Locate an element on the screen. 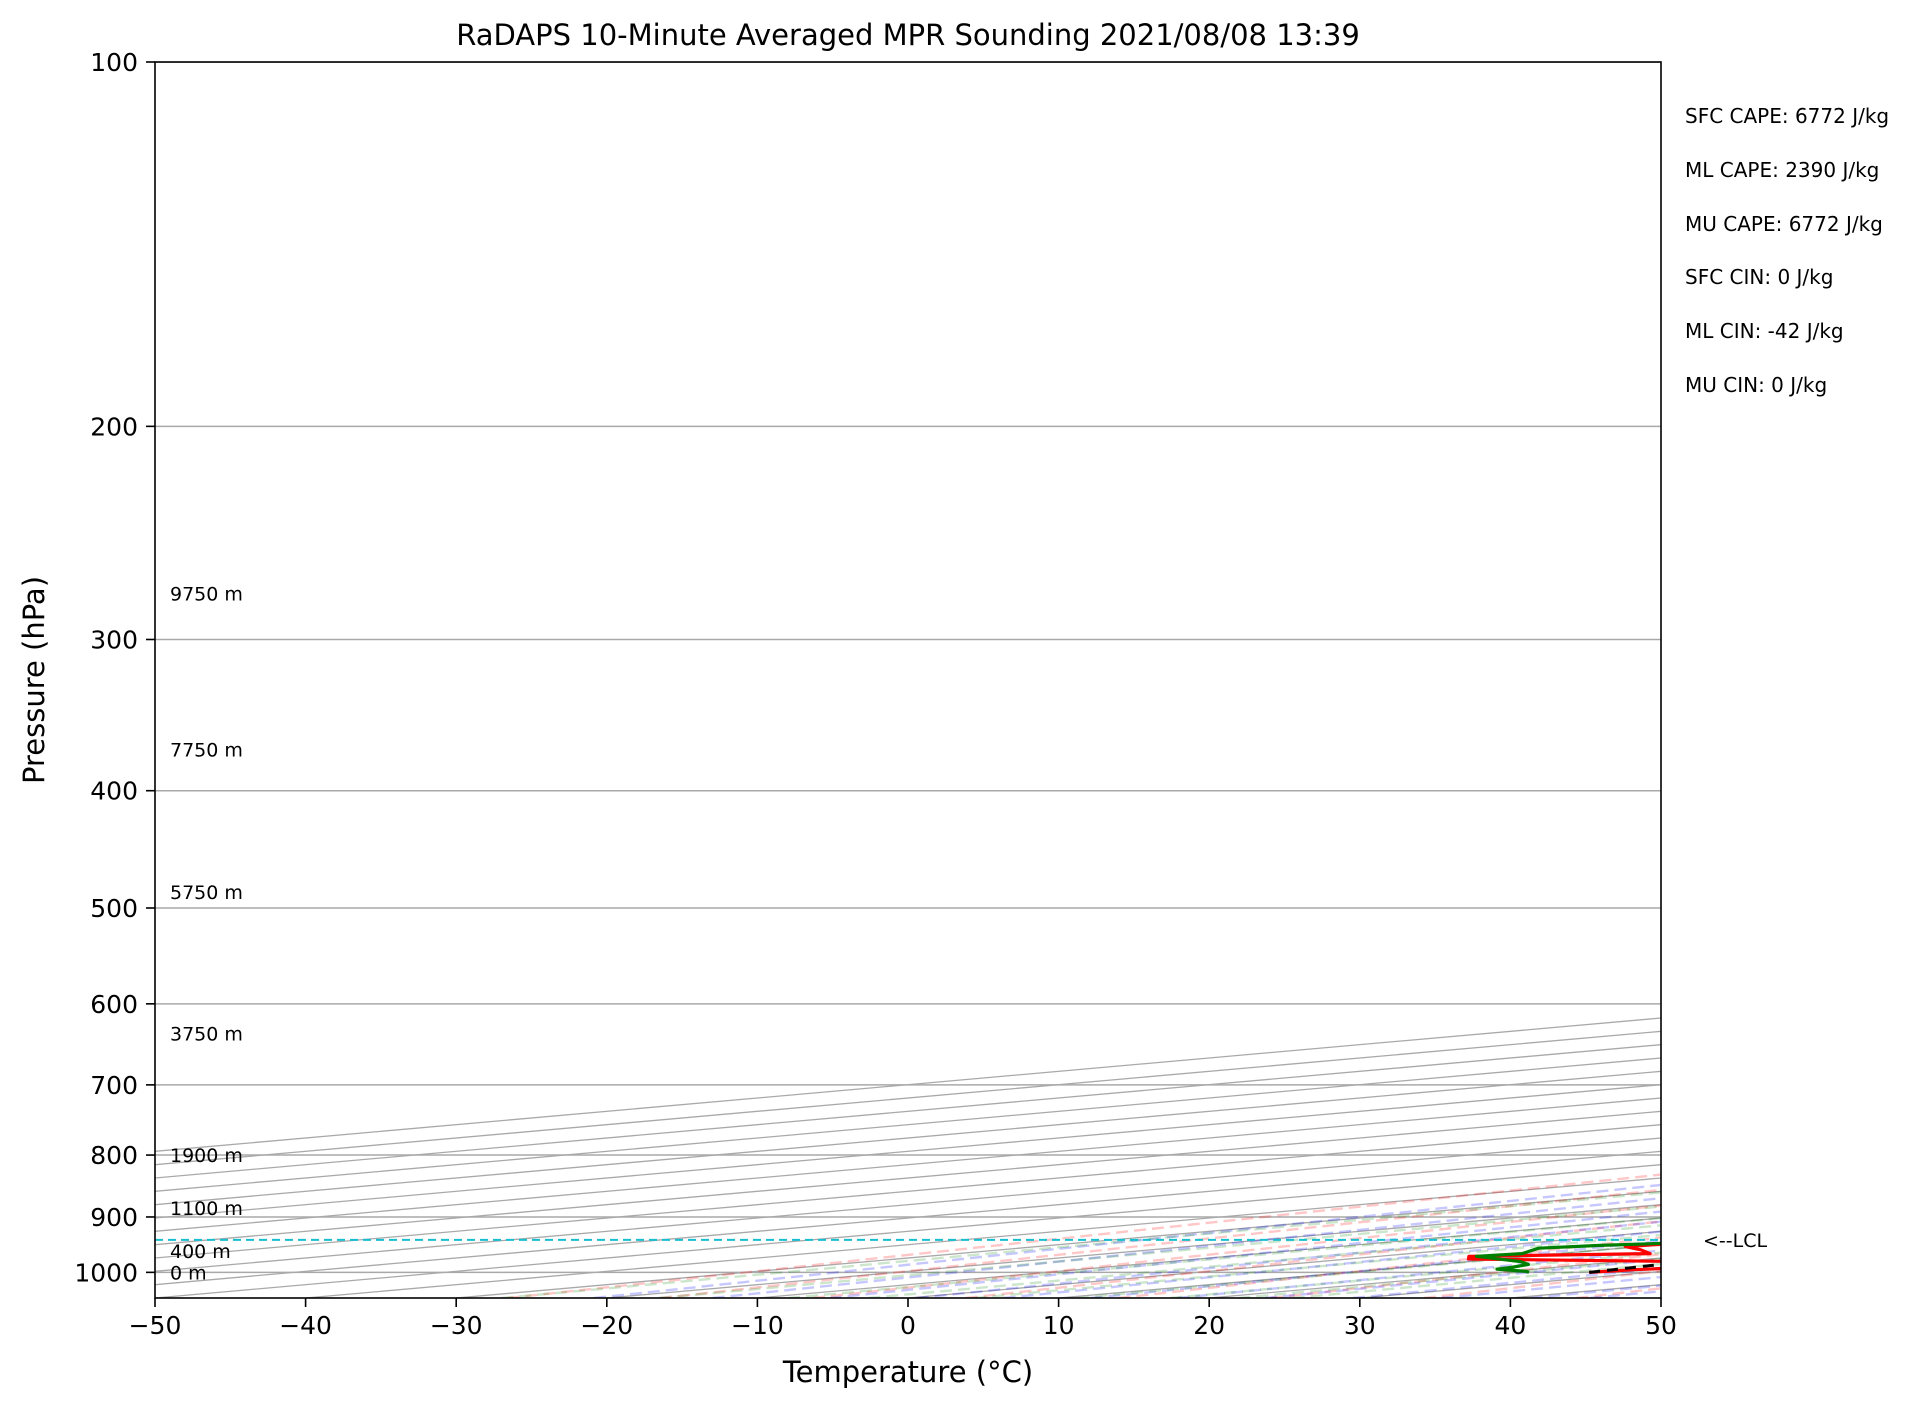  x-tick-label: −10 is located at coordinates (757, 1325).